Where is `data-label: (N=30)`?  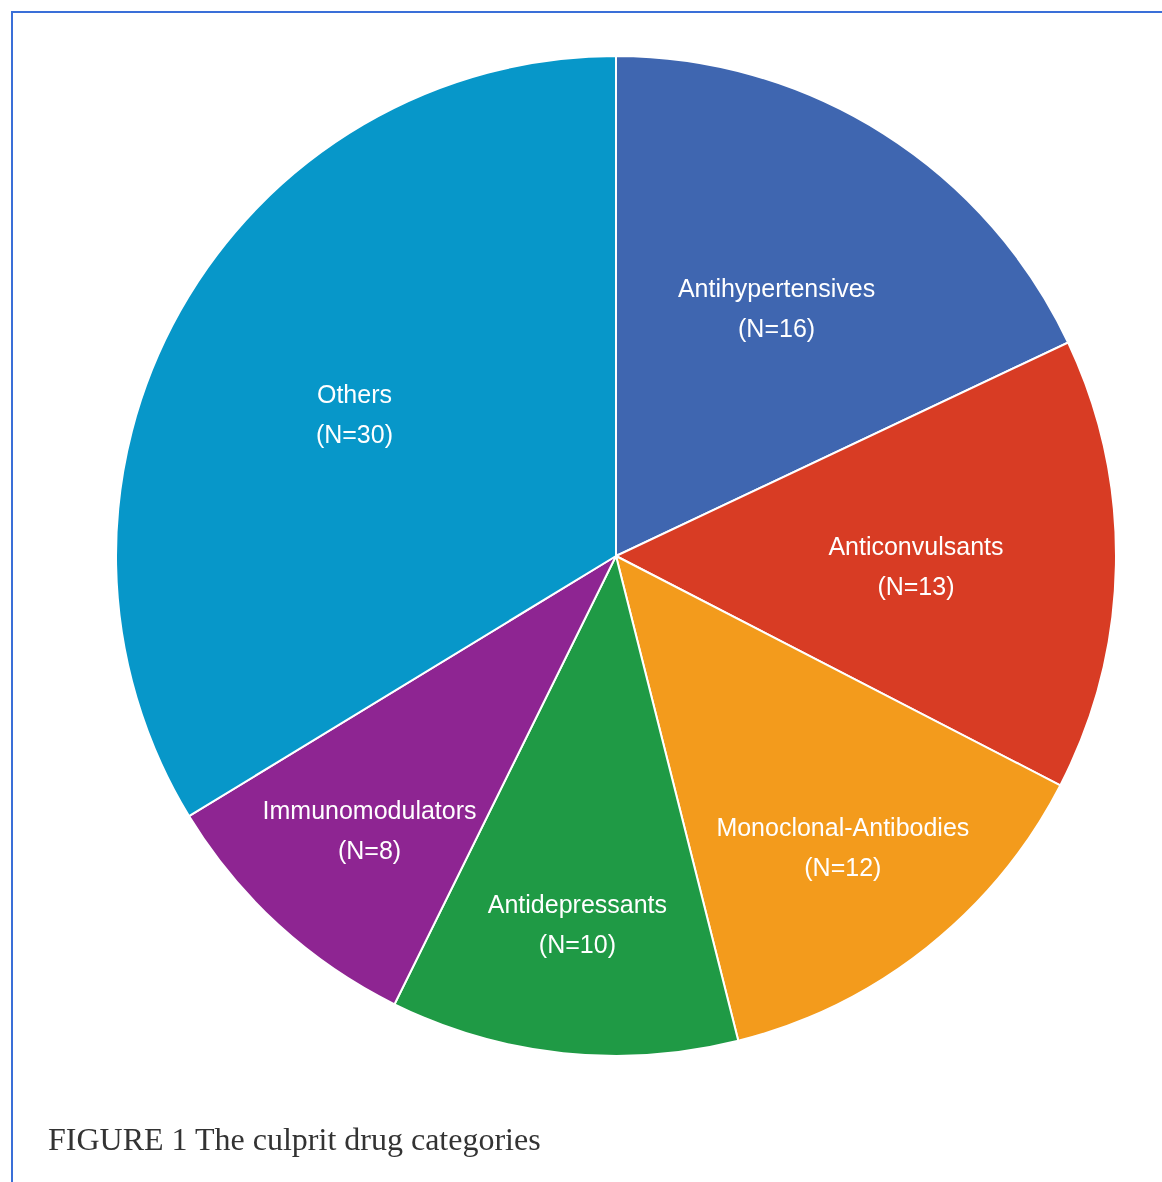
data-label: (N=30) is located at coordinates (354, 434).